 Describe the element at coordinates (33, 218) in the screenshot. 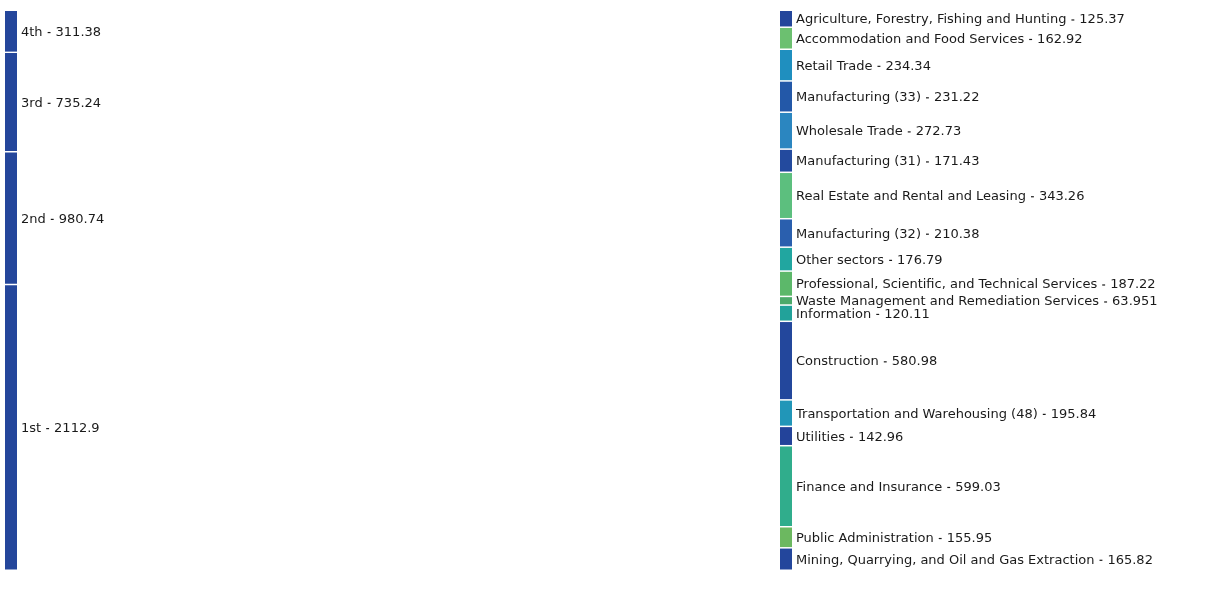

I see `category-label: 2nd` at that location.